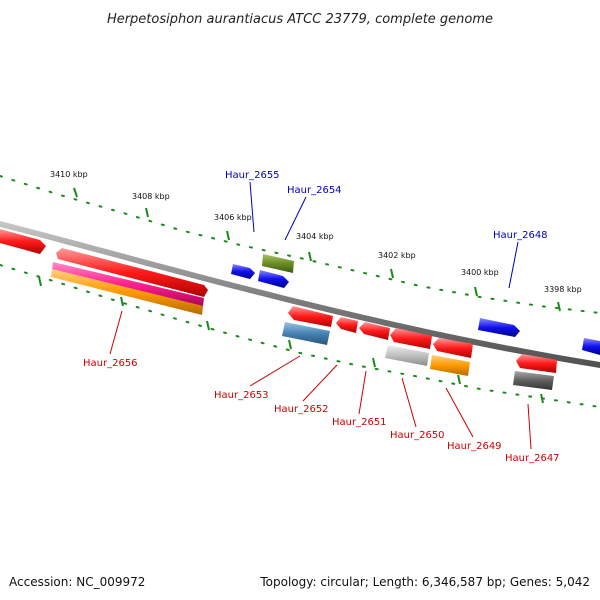  I want to click on tick-label: 3400 kbp, so click(480, 272).